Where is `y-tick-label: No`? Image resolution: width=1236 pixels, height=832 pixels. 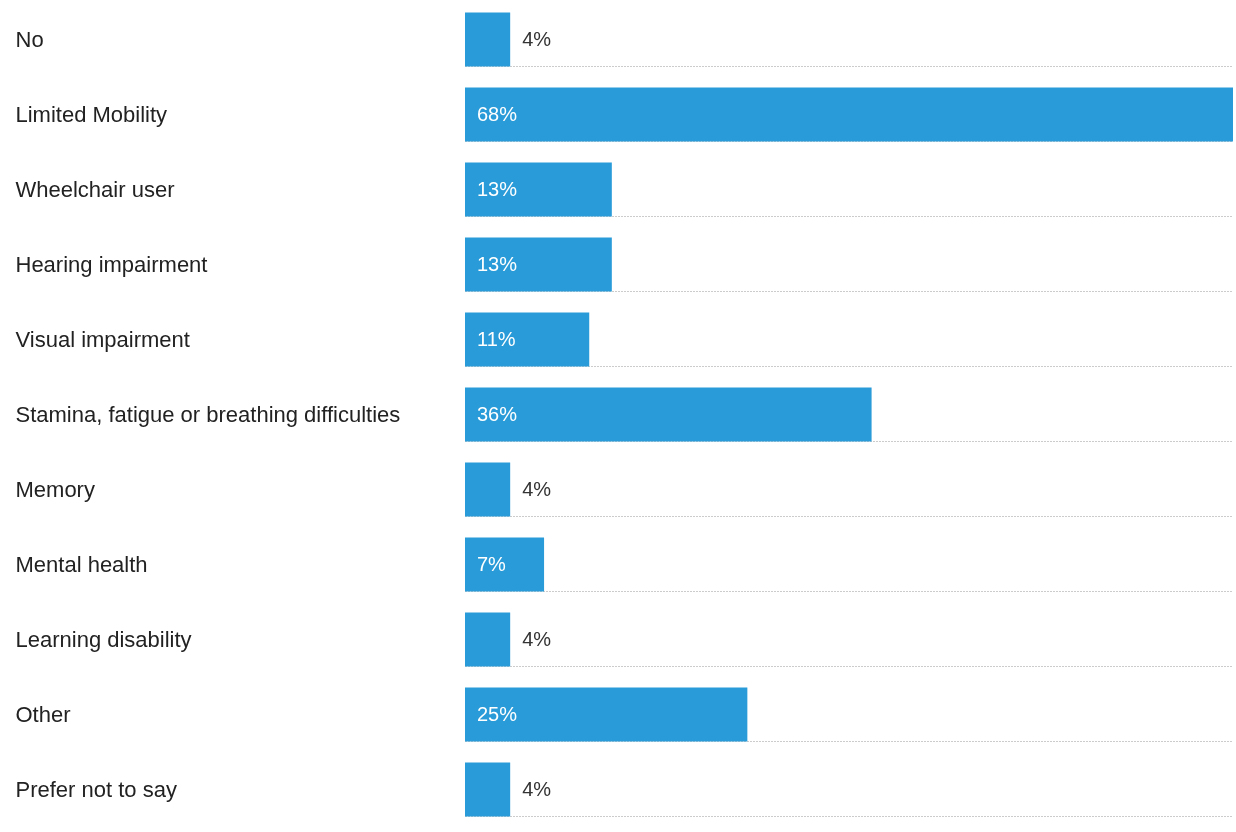 y-tick-label: No is located at coordinates (29, 39).